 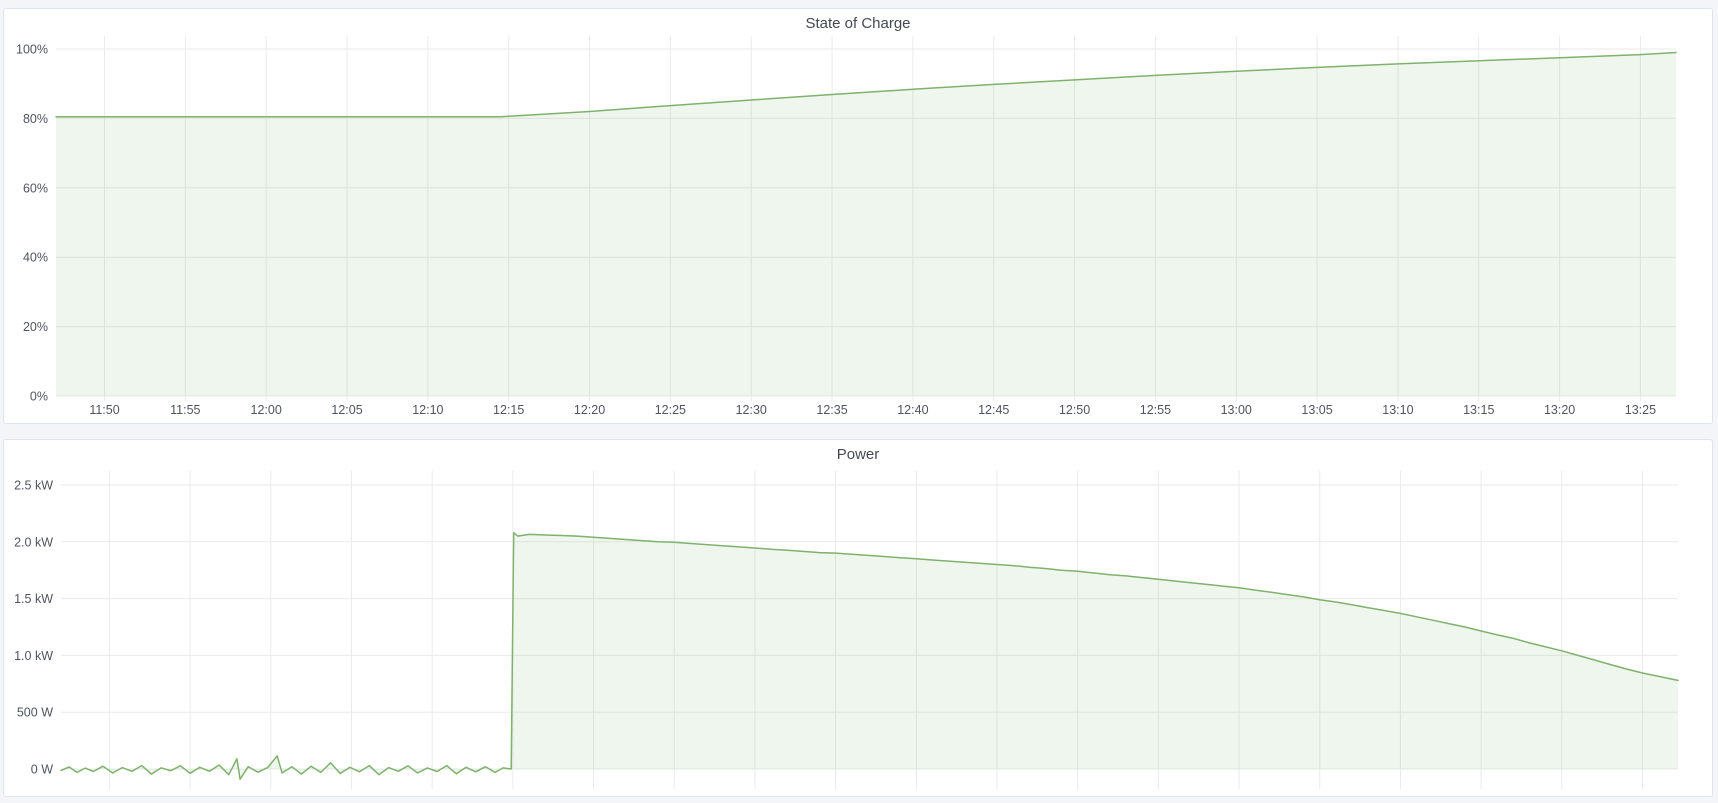 I want to click on panel-title: State of Charge, so click(x=858, y=23).